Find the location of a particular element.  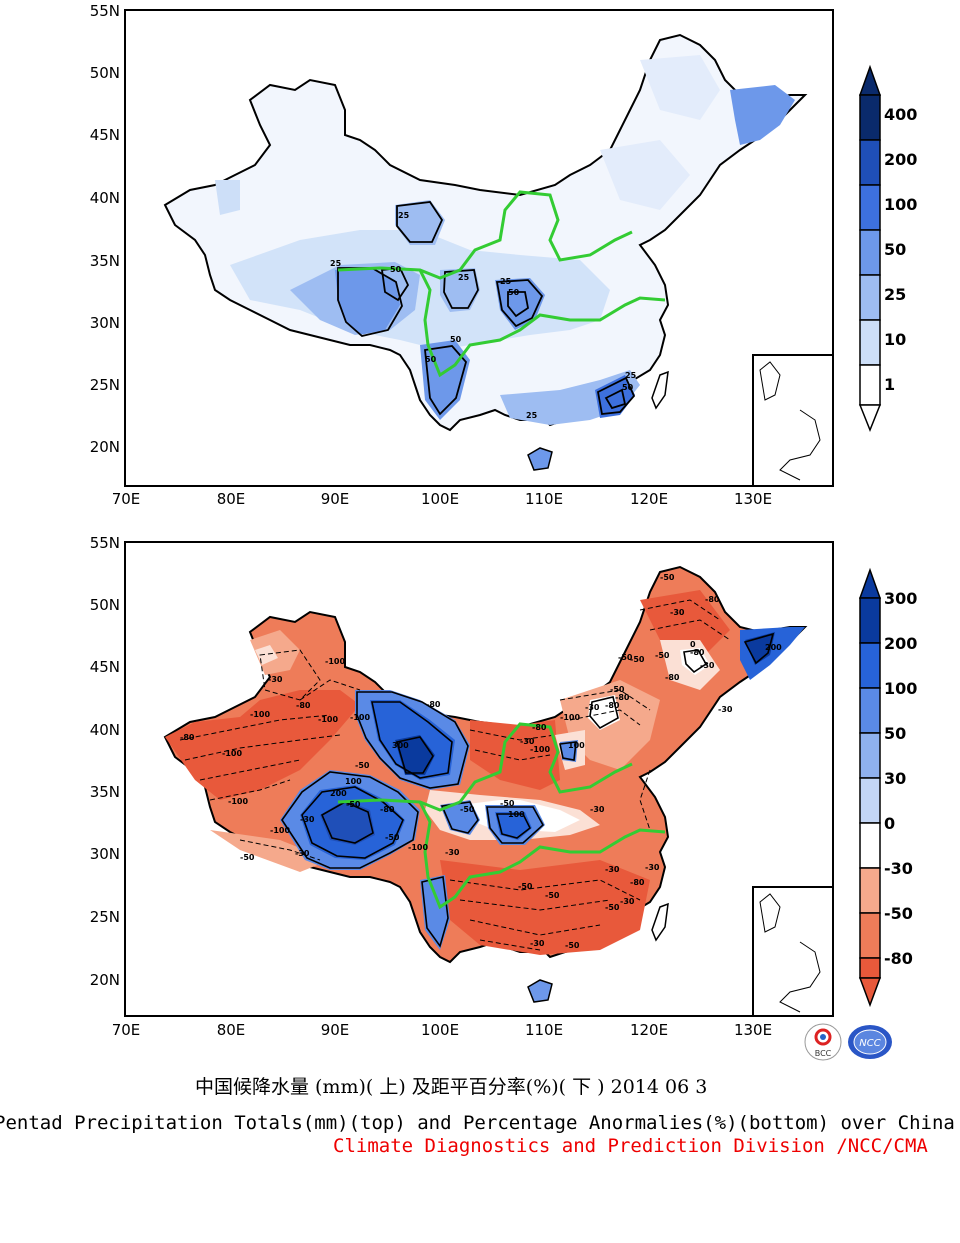

south-china-sea-inset is located at coordinates (792, 420).